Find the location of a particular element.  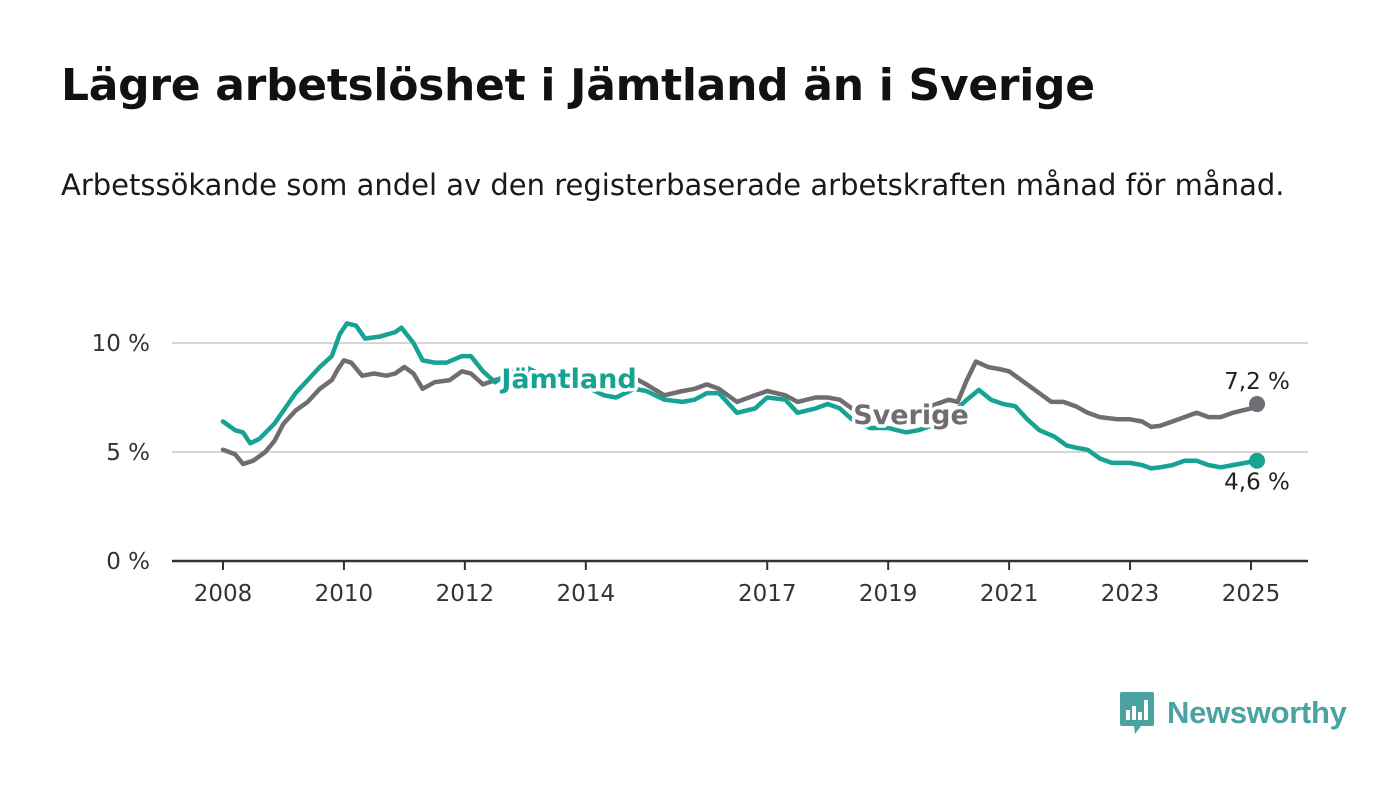

newsworthy-logo-icon is located at coordinates (1137, 713).